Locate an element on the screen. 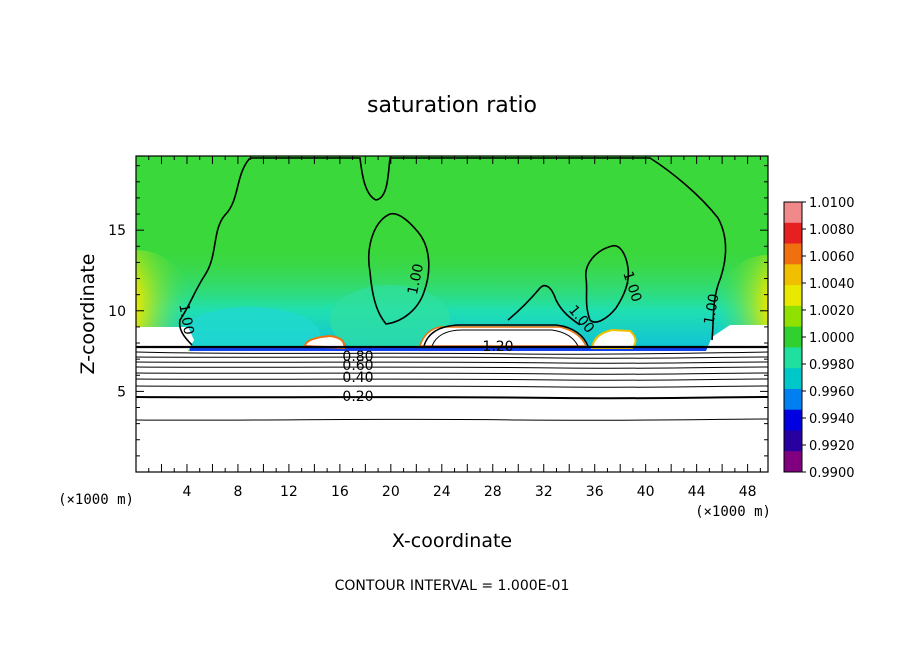 The height and width of the screenshot is (659, 904). contour-1-00-mid-small is located at coordinates (544, 305).